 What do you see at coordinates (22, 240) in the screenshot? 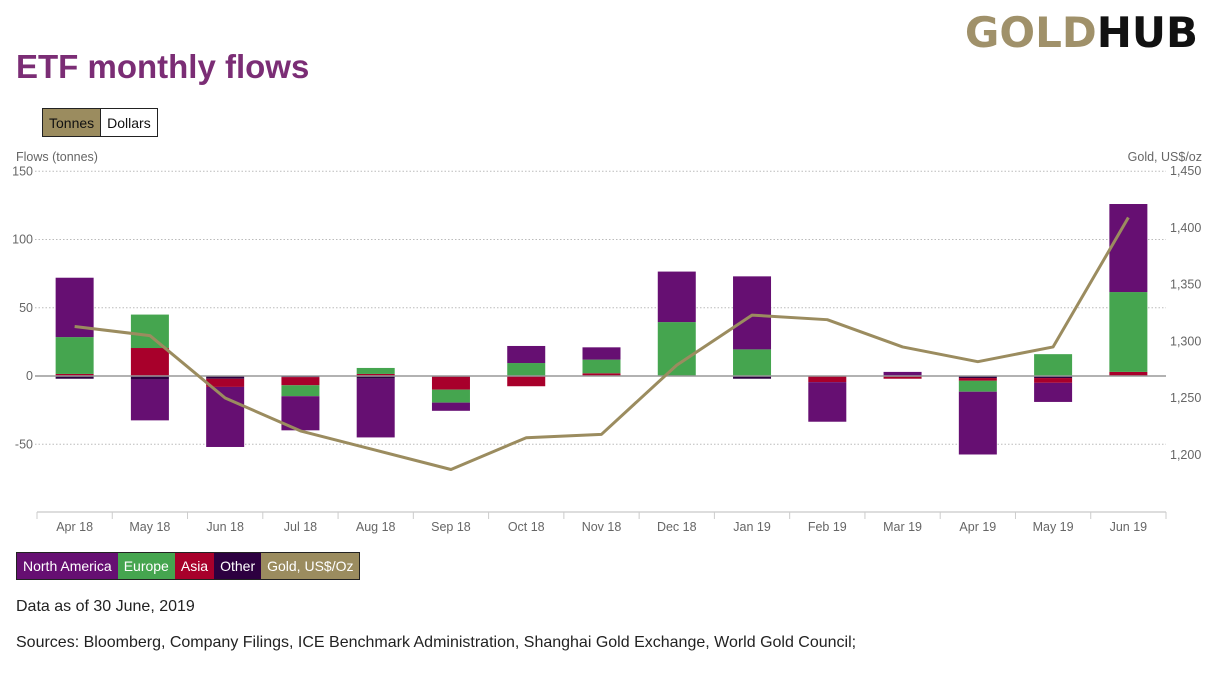
I see `y-tick-label: 100` at bounding box center [22, 240].